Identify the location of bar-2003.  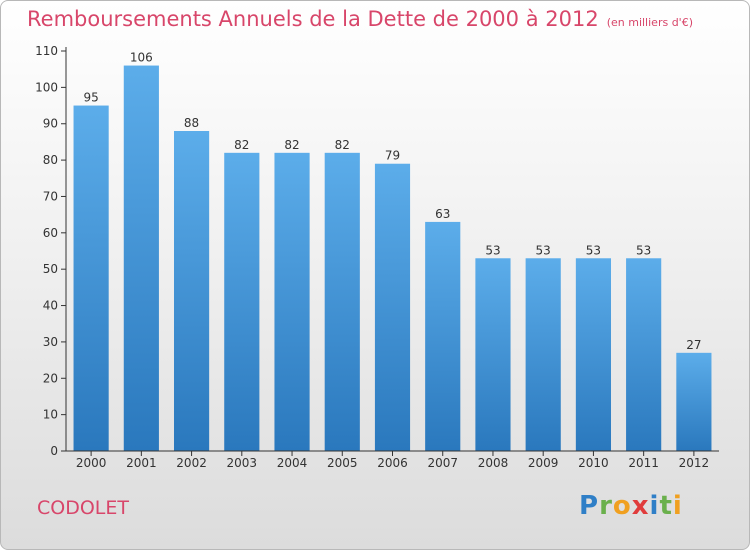
(242, 301).